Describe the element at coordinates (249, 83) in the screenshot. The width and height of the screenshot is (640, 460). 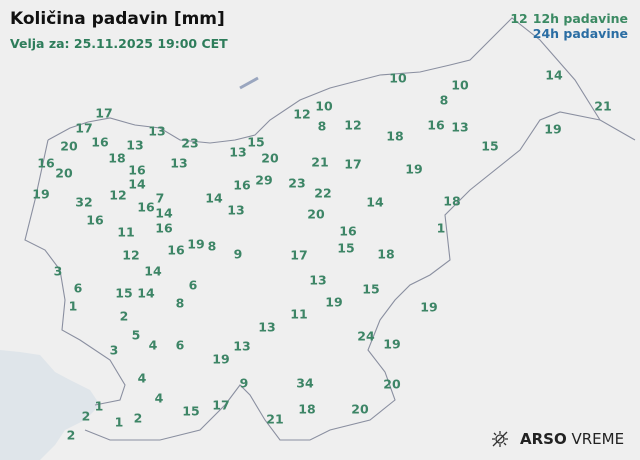
I see `lake` at that location.